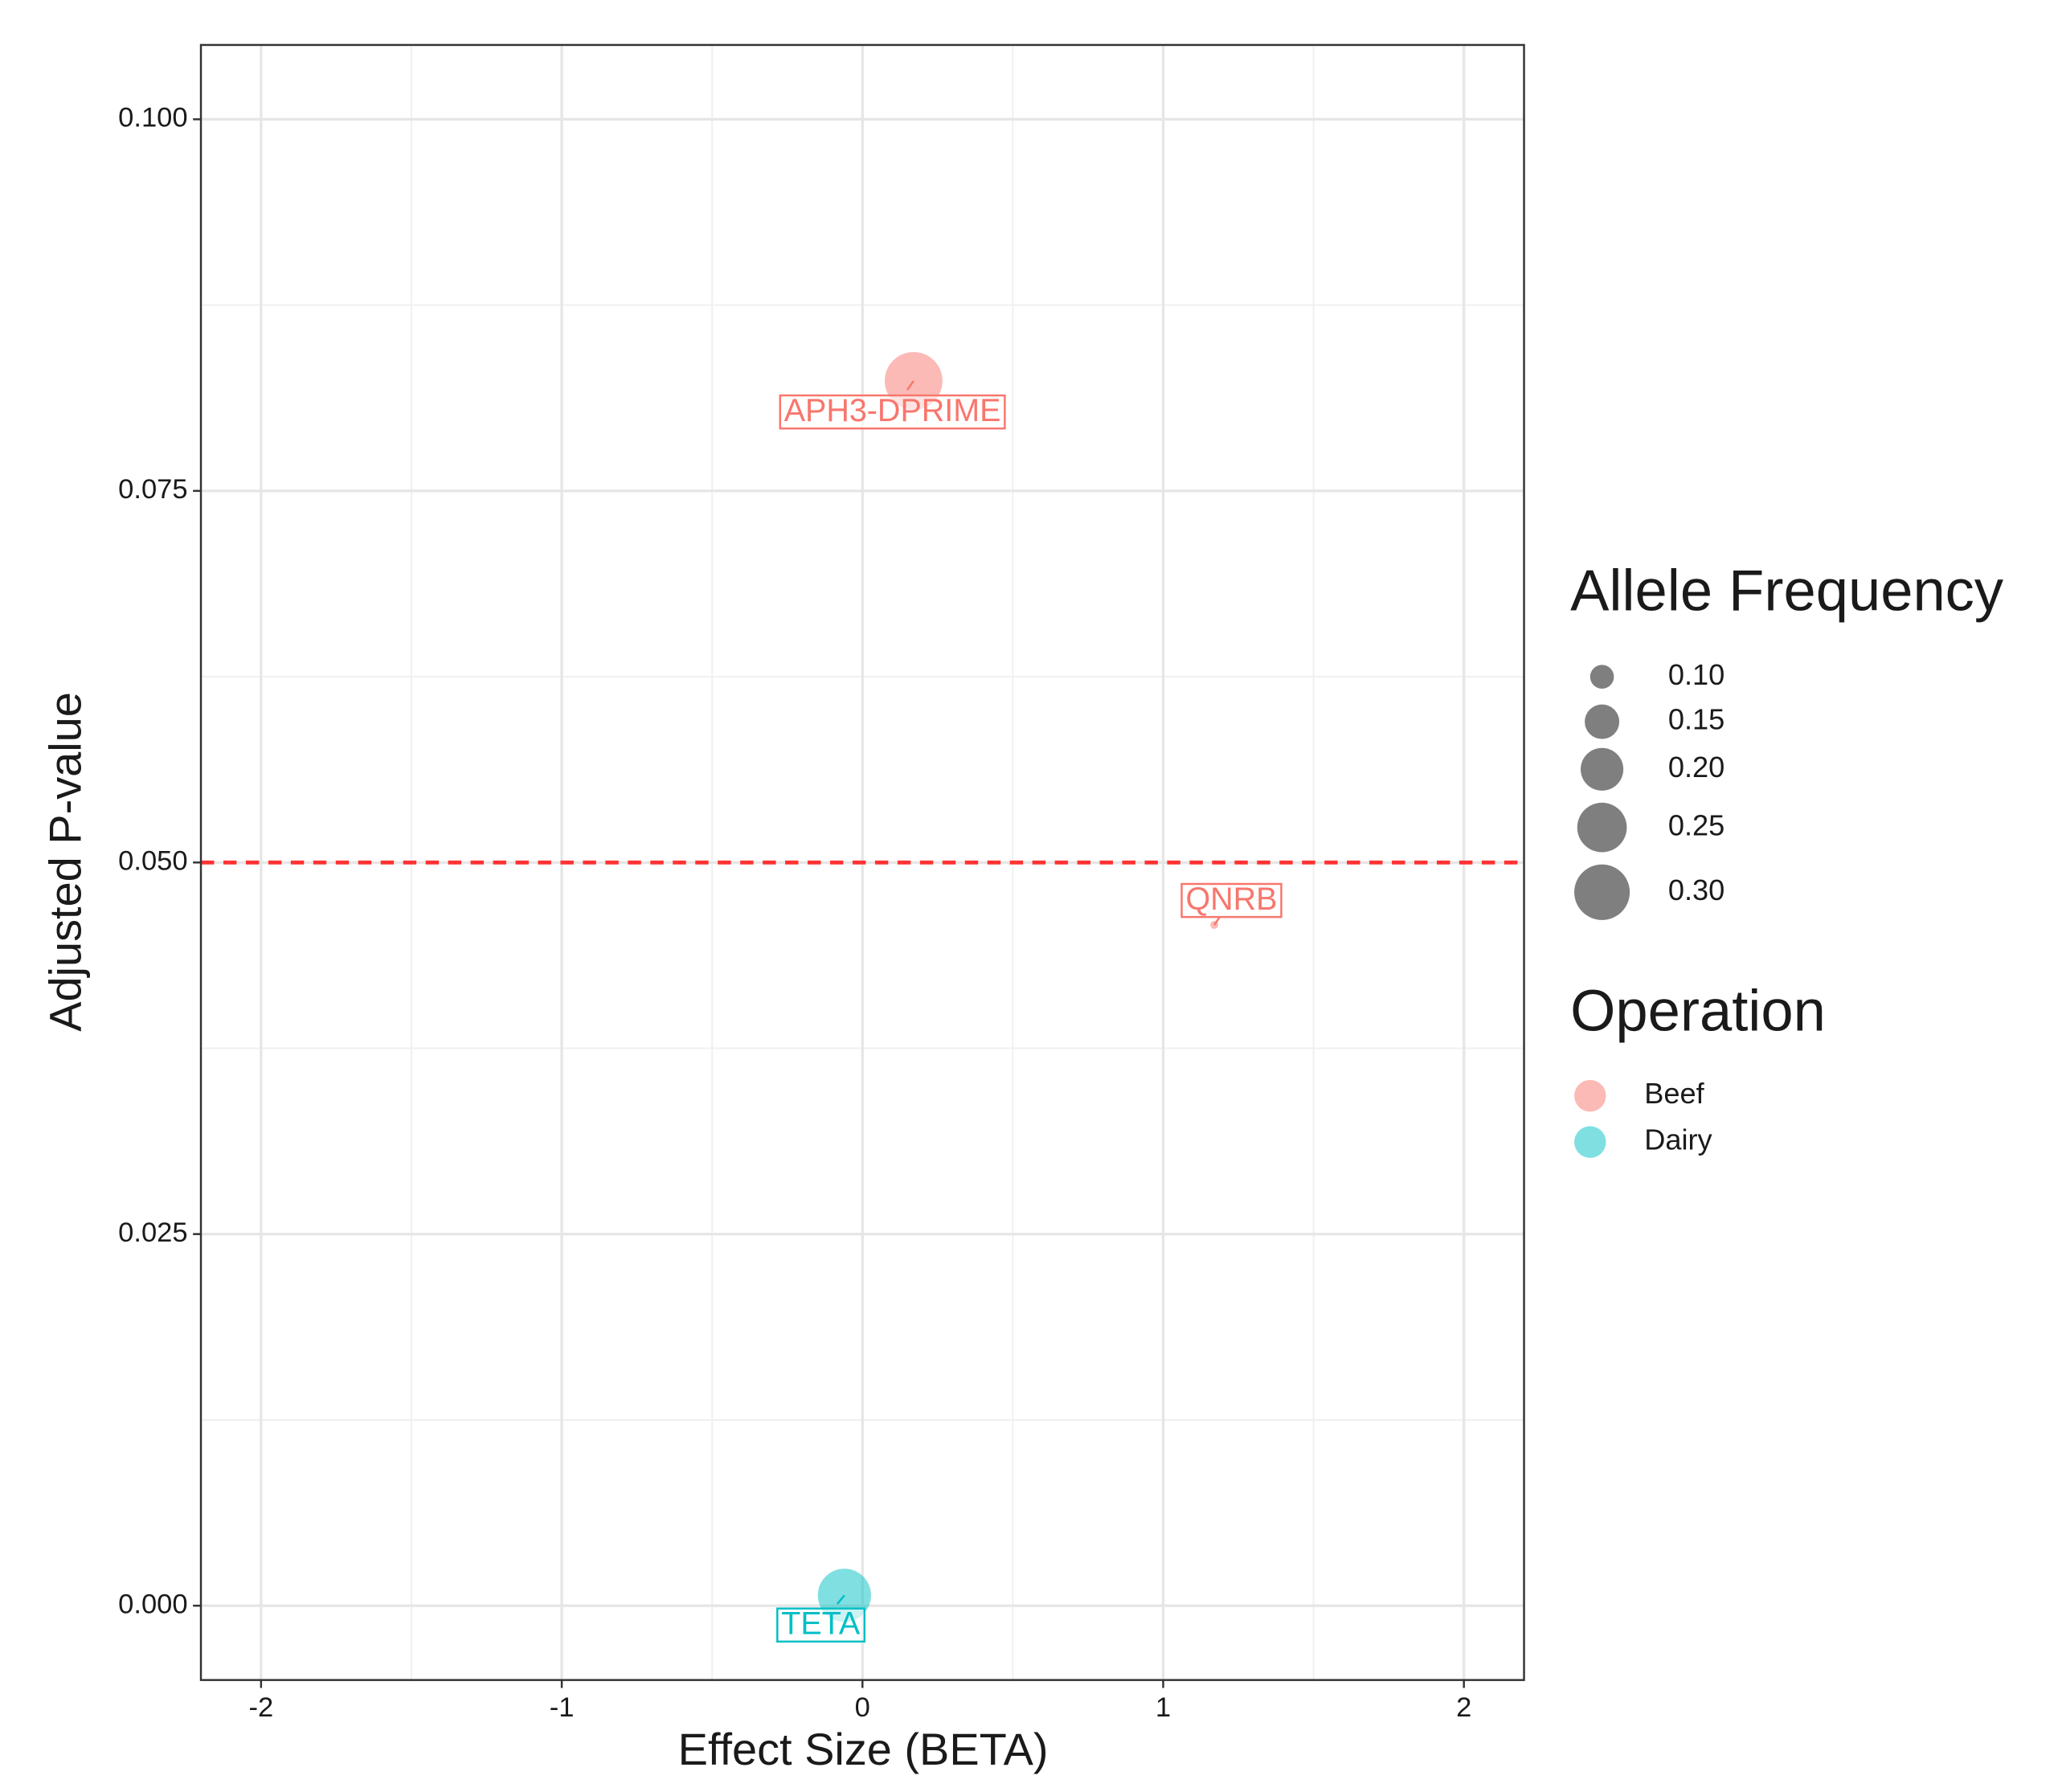 This screenshot has height=1792, width=2062. Describe the element at coordinates (862, 1707) in the screenshot. I see `x-tick-label: 0` at that location.